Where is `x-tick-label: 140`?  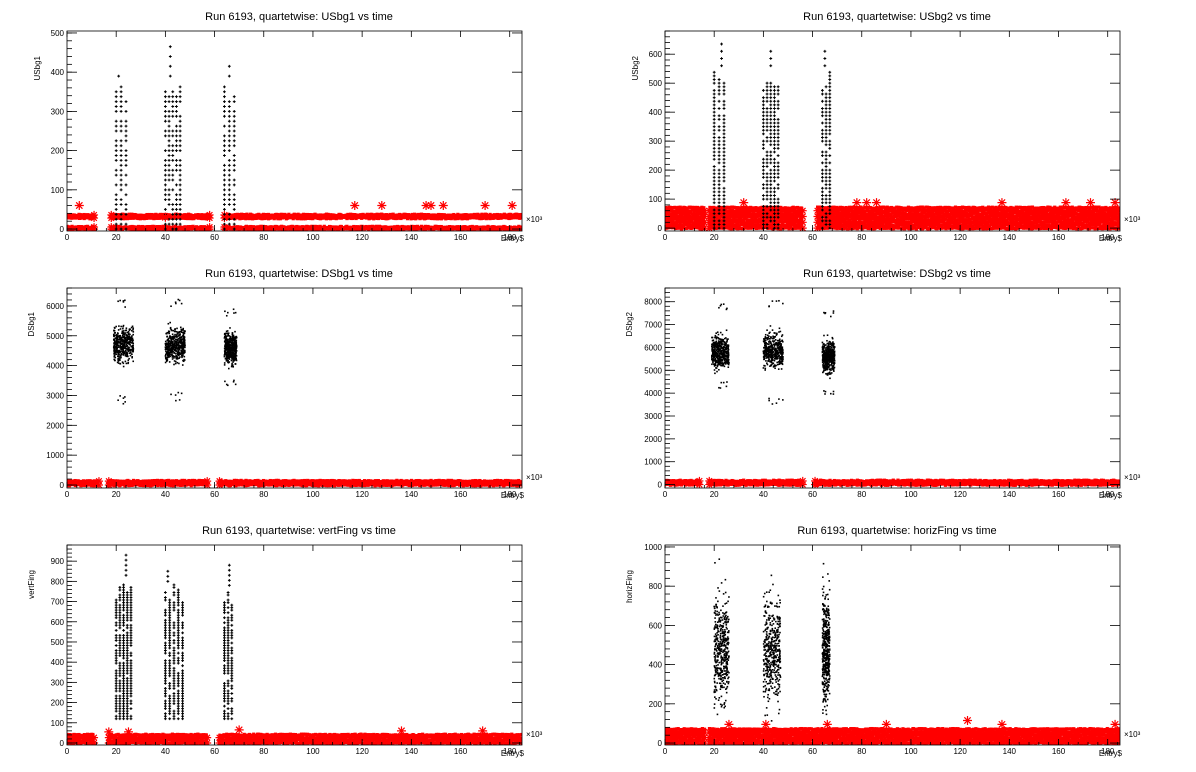
x-tick-label: 140 is located at coordinates (412, 237).